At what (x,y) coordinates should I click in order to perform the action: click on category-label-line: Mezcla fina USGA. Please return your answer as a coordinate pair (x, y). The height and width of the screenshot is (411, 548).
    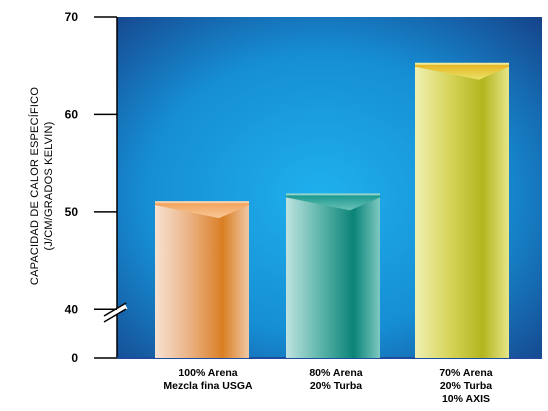
    Looking at the image, I should click on (208, 386).